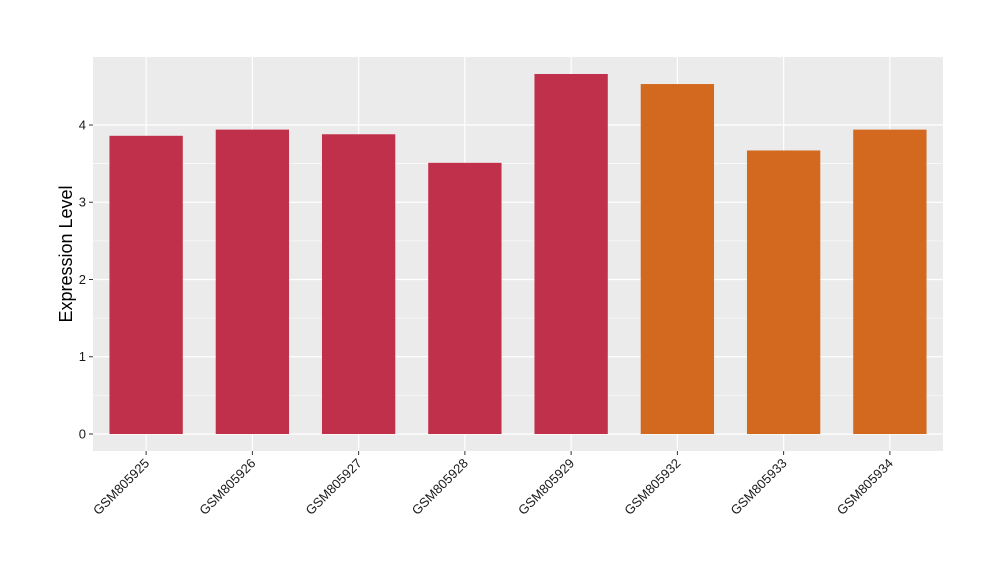 This screenshot has width=1000, height=580. I want to click on y-tick-label: 4, so click(82, 124).